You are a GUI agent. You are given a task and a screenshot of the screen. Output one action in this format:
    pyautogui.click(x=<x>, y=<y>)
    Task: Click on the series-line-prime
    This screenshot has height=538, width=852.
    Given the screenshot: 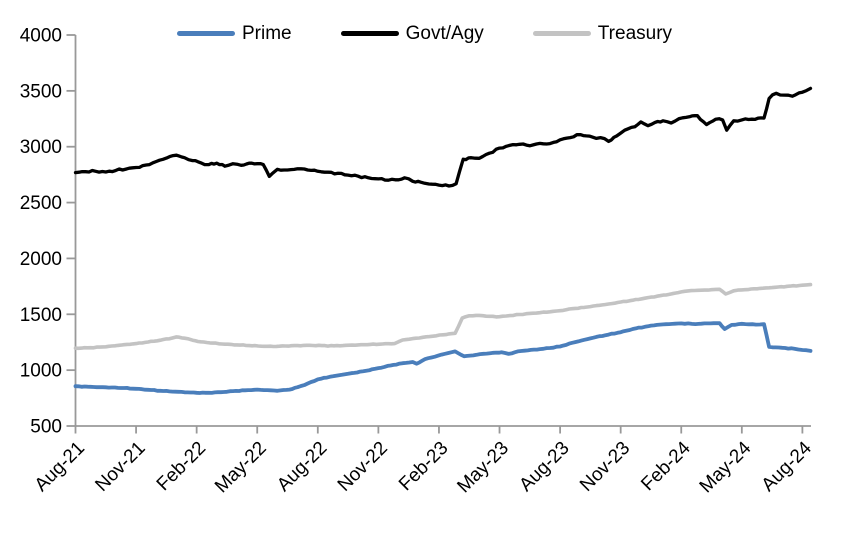 What is the action you would take?
    pyautogui.click(x=443, y=358)
    